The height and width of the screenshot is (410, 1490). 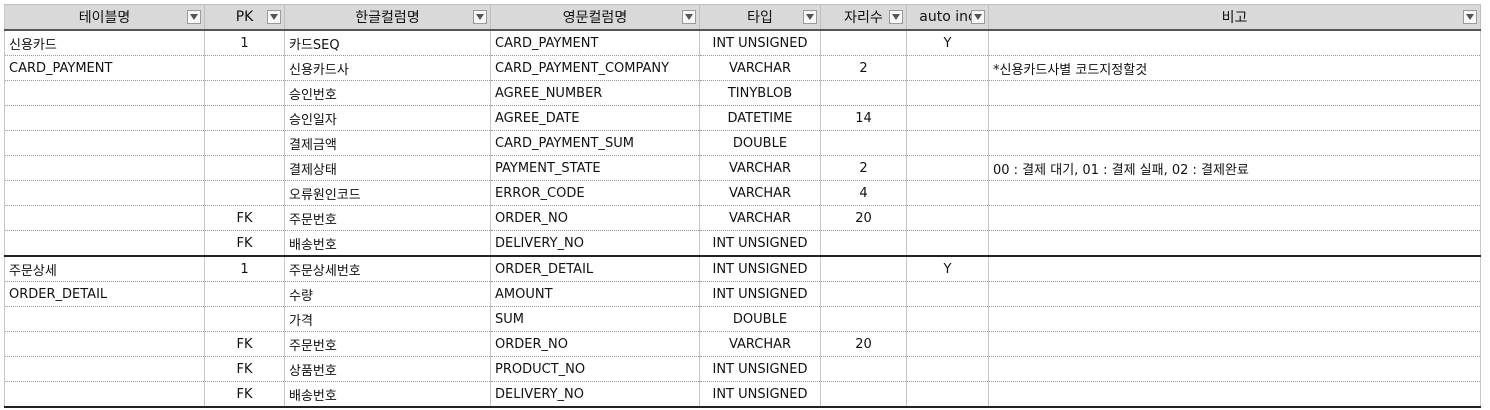 I want to click on table-cell: ERROR_CODE, so click(x=595, y=193).